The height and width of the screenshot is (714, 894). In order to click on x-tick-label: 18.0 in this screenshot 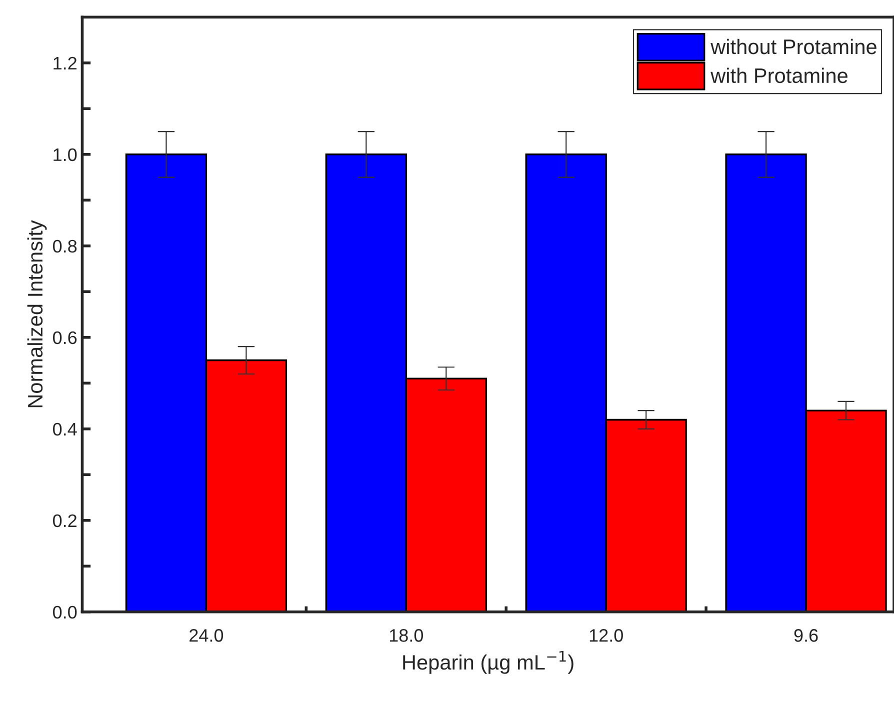, I will do `click(407, 635)`.